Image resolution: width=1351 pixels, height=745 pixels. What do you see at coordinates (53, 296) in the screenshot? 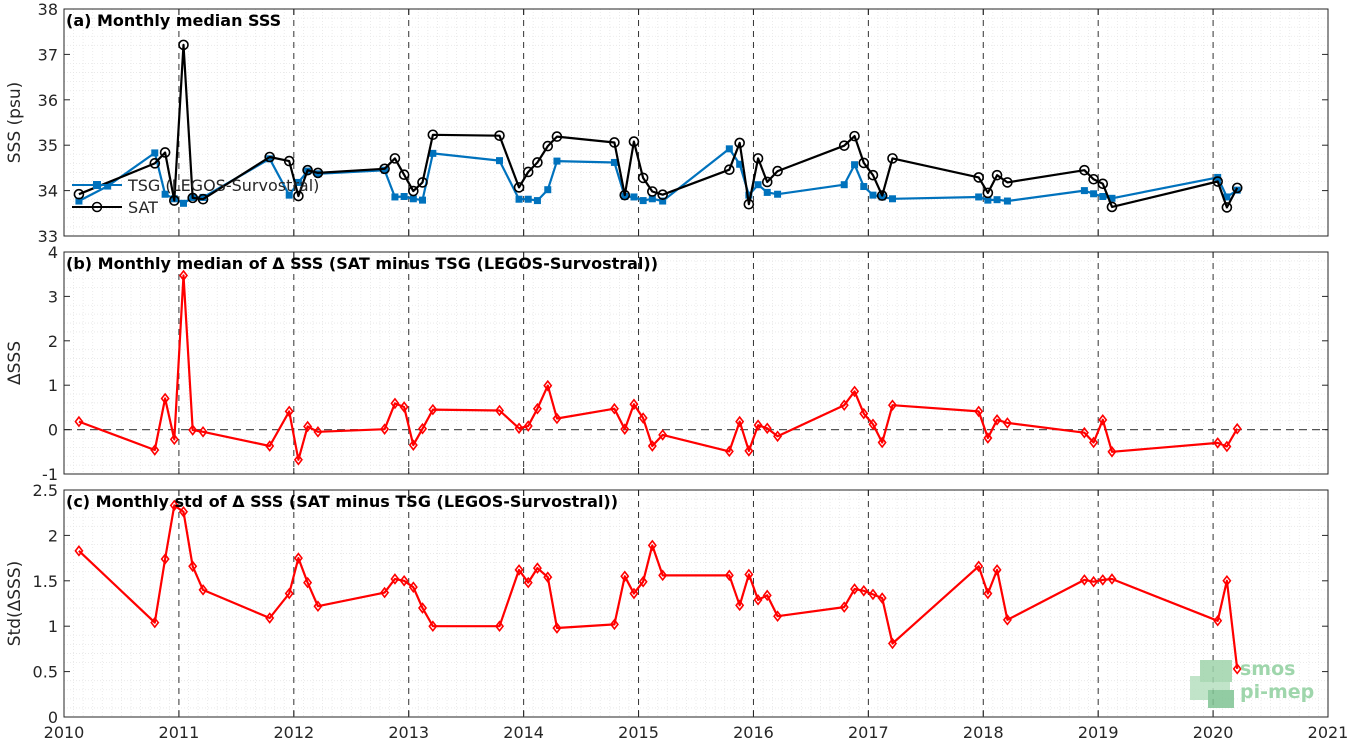
I see `y-tick-label: 3` at bounding box center [53, 296].